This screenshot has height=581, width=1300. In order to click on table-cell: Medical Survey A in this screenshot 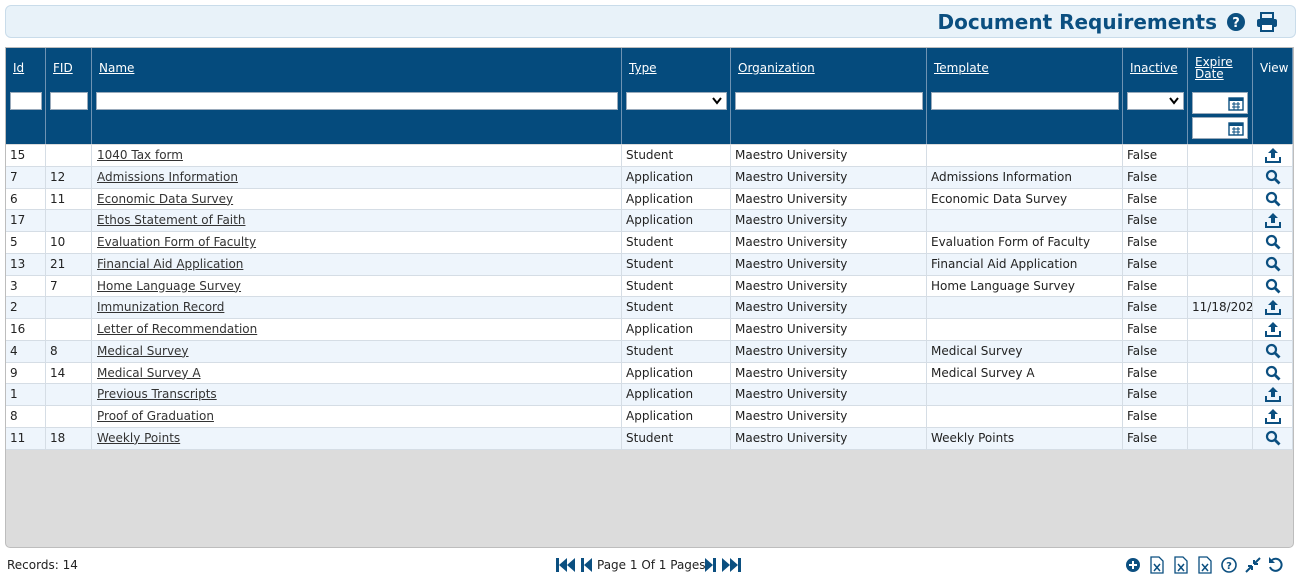, I will do `click(1025, 373)`.